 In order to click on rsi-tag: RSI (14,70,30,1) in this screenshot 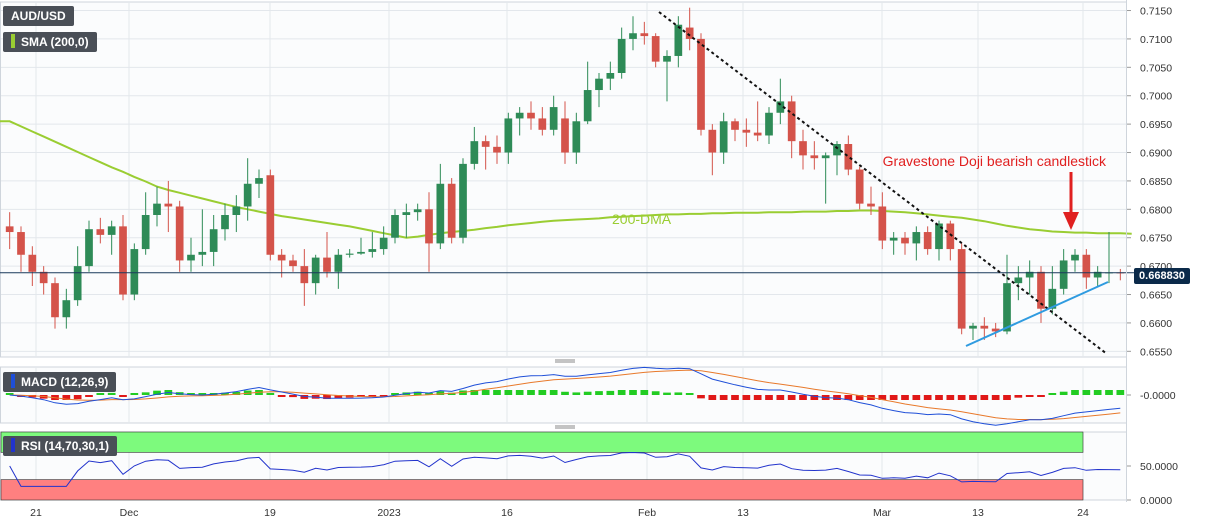, I will do `click(60, 446)`.